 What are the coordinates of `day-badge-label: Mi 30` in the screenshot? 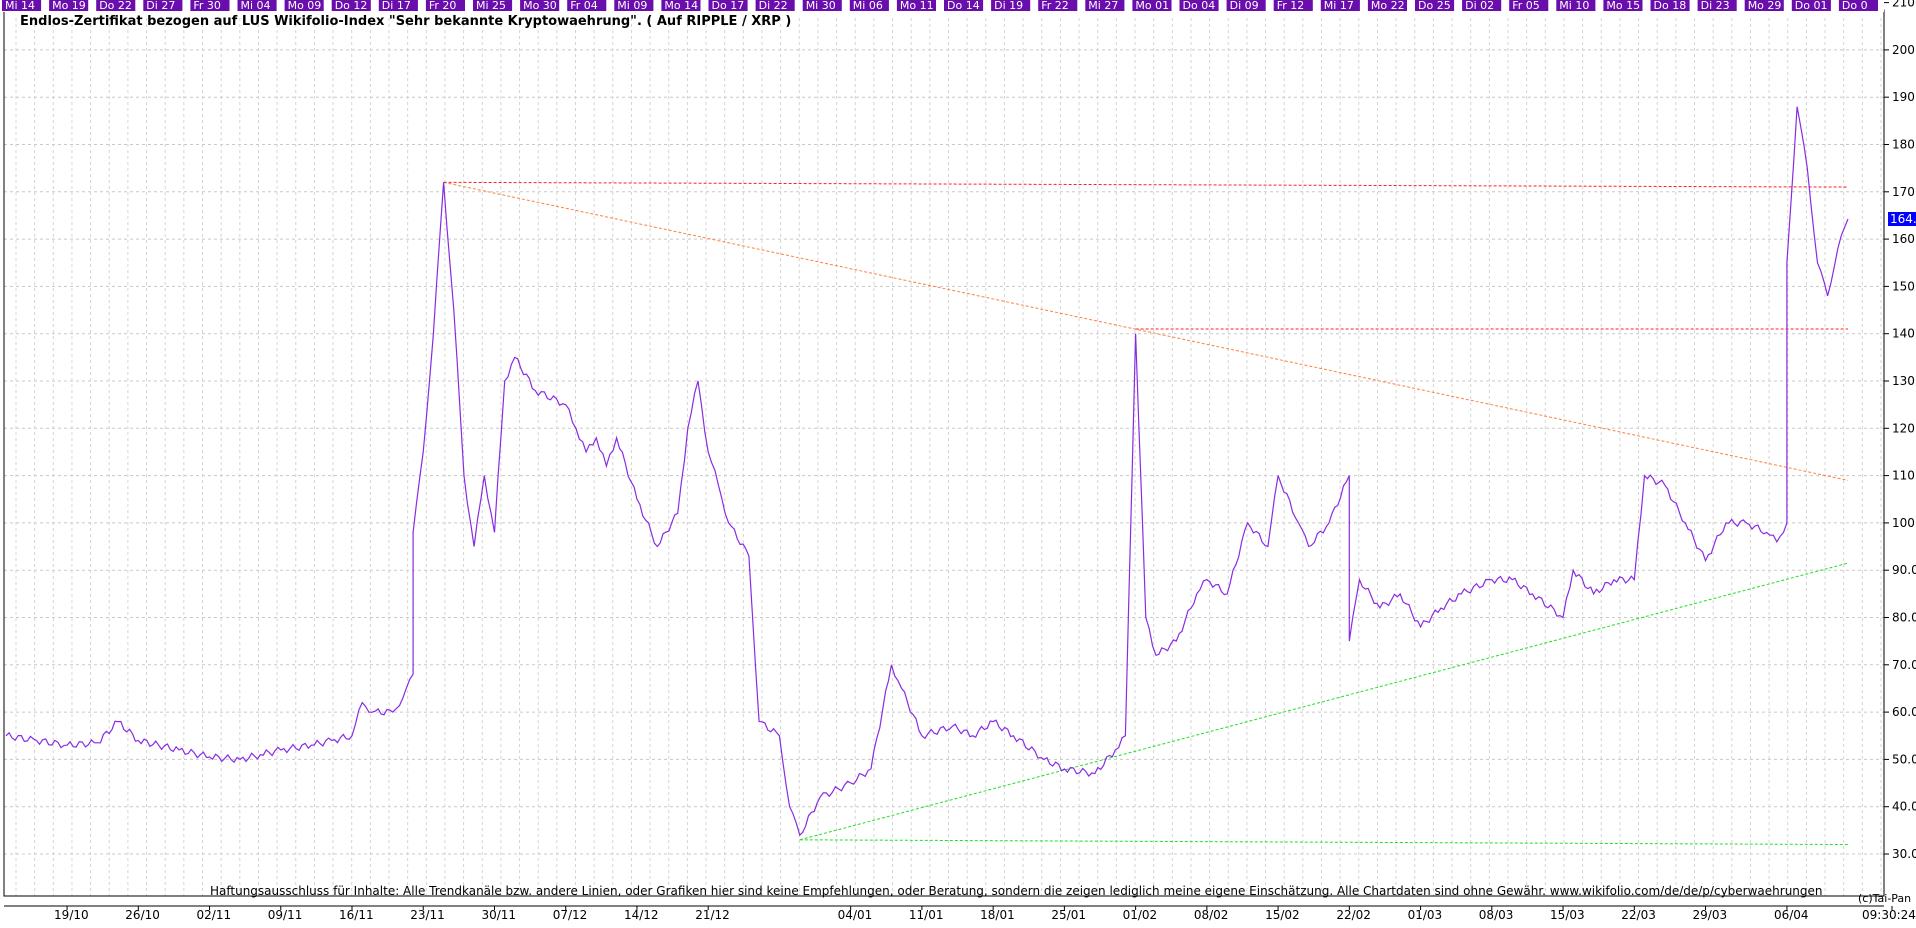 It's located at (821, 6).